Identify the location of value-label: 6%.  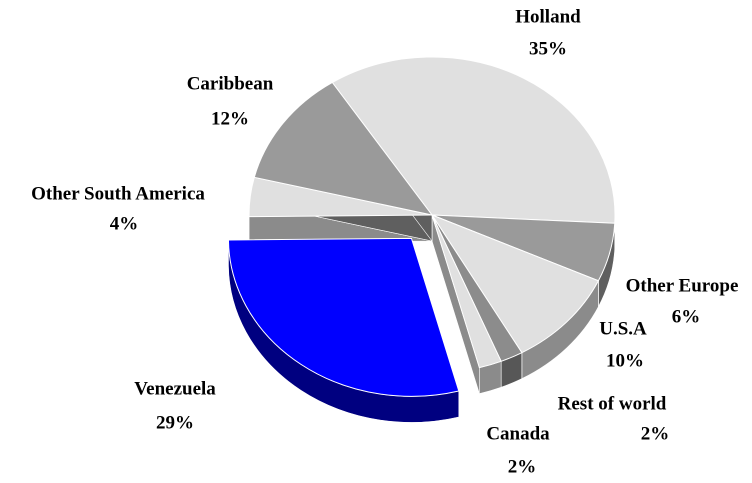
(686, 316).